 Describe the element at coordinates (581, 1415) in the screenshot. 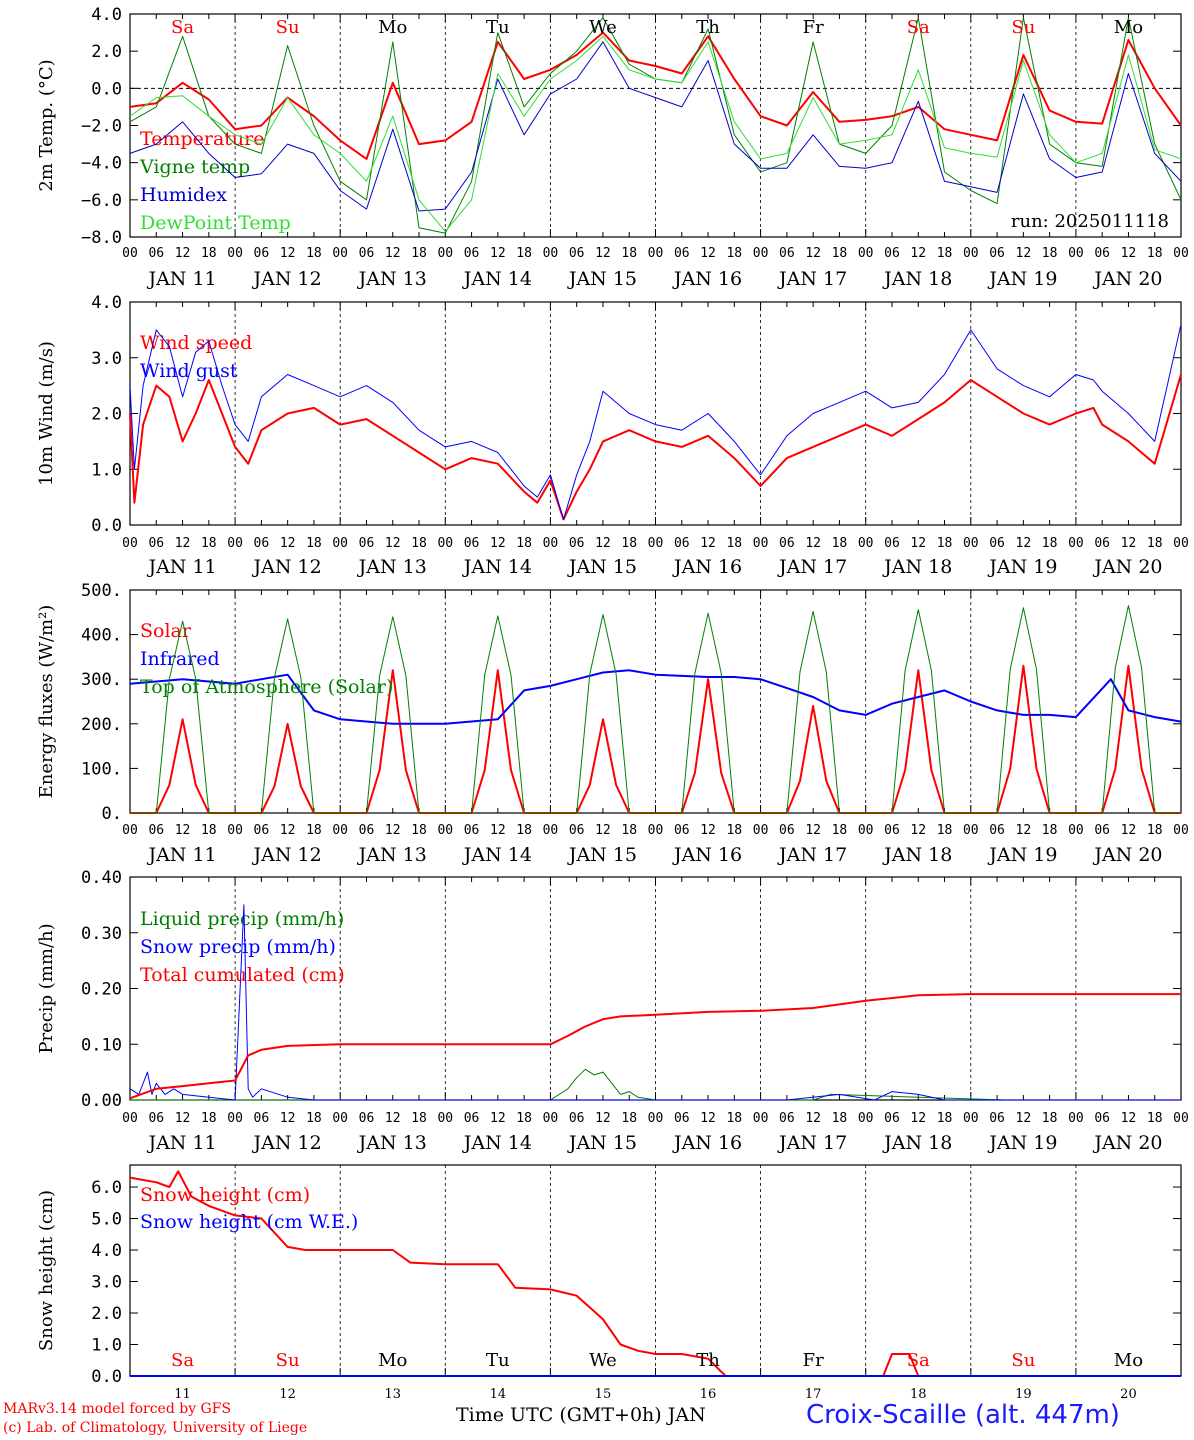

I see `x-axis-title: Time UTC (GMT+0h) JAN` at that location.